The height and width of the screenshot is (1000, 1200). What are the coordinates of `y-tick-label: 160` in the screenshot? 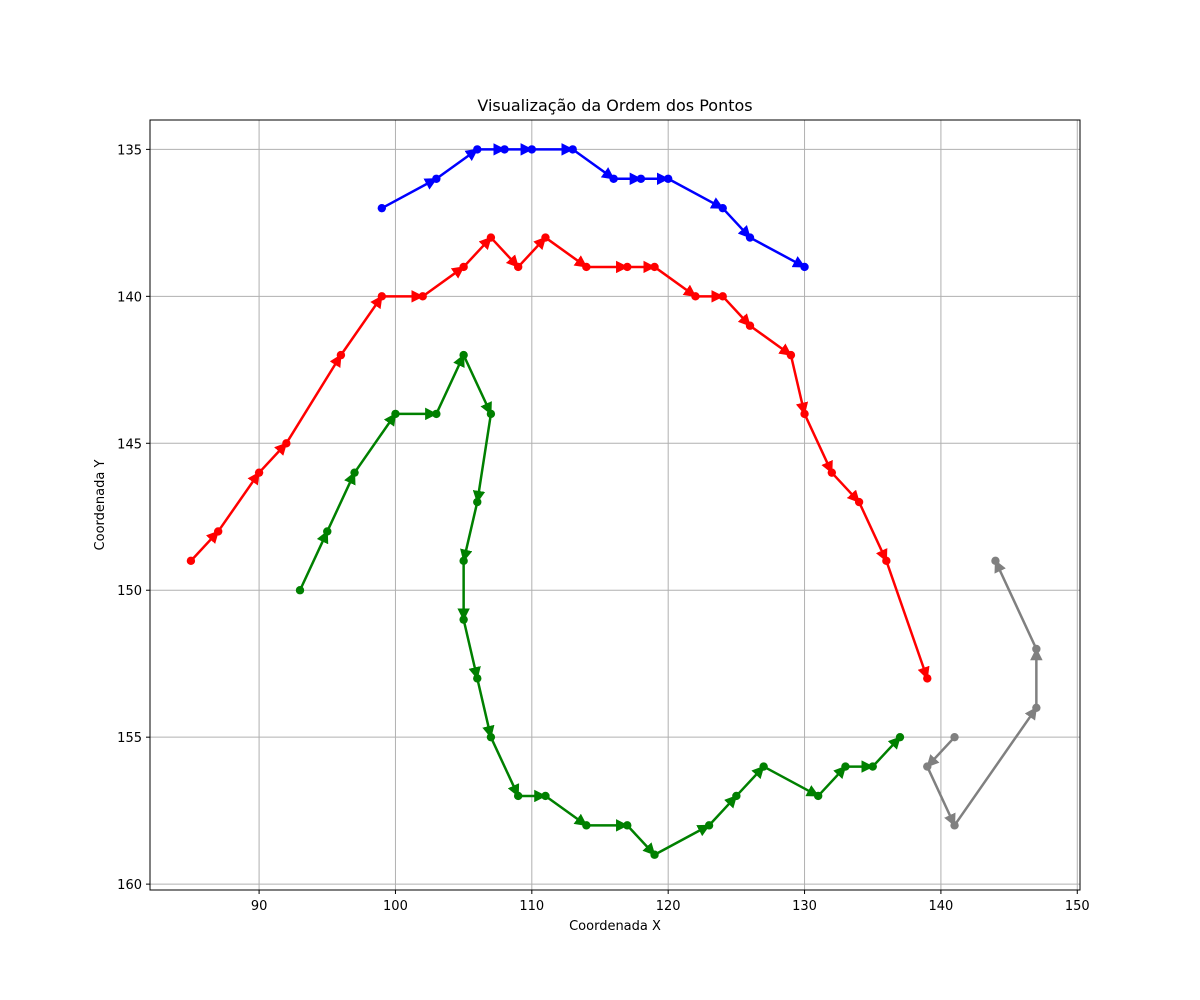 It's located at (129, 885).